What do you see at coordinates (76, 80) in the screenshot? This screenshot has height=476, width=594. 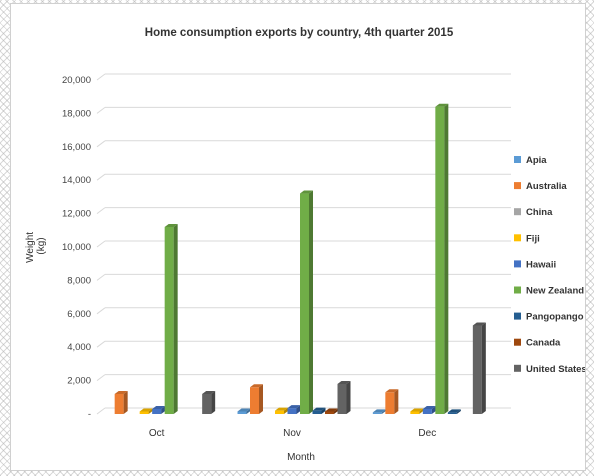 I see `y-tick-label: 20,000` at bounding box center [76, 80].